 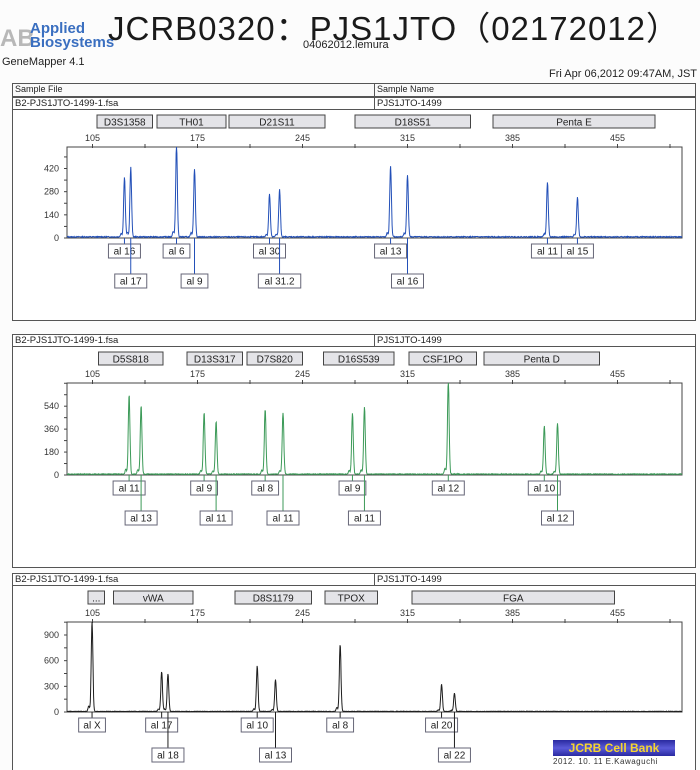 I want to click on allele-call: al 15, so click(x=577, y=248).